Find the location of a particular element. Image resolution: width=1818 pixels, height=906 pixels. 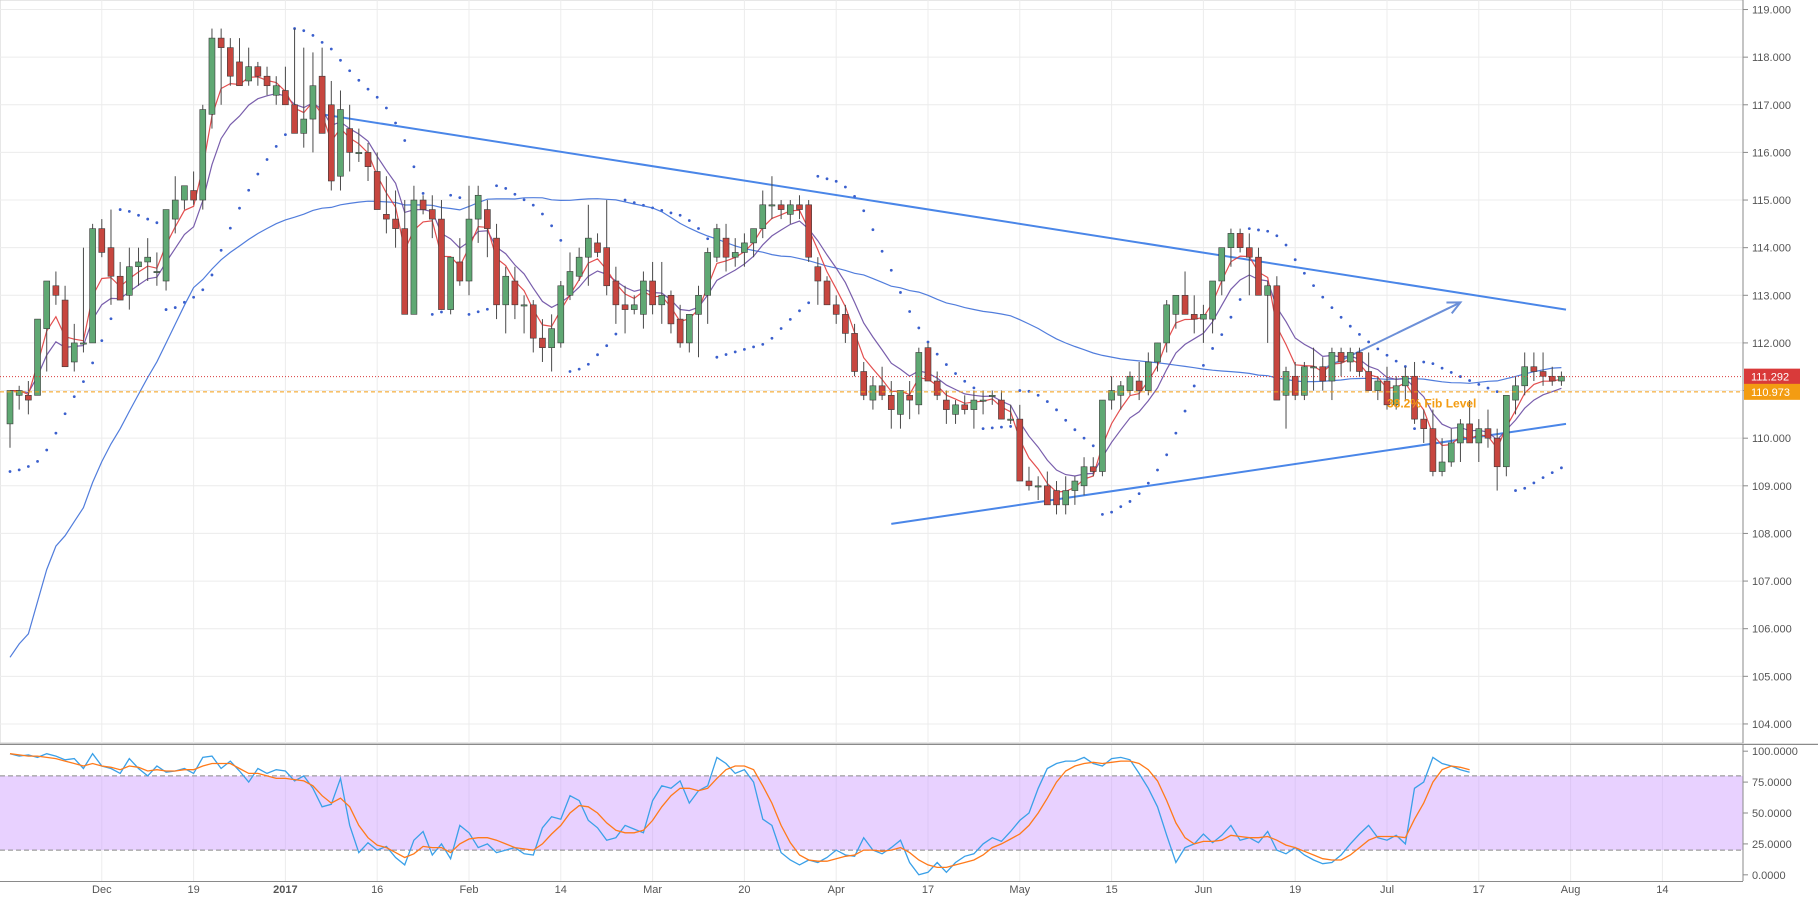

stoch-k-line is located at coordinates (739, 814).